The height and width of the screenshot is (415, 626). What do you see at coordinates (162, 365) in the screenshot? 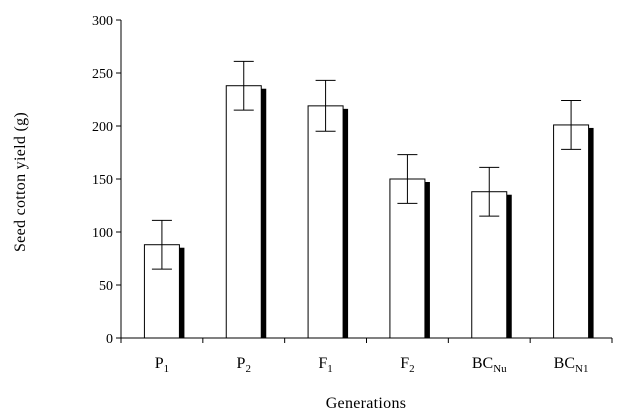
I see `x-tick-label-0: P1` at bounding box center [162, 365].